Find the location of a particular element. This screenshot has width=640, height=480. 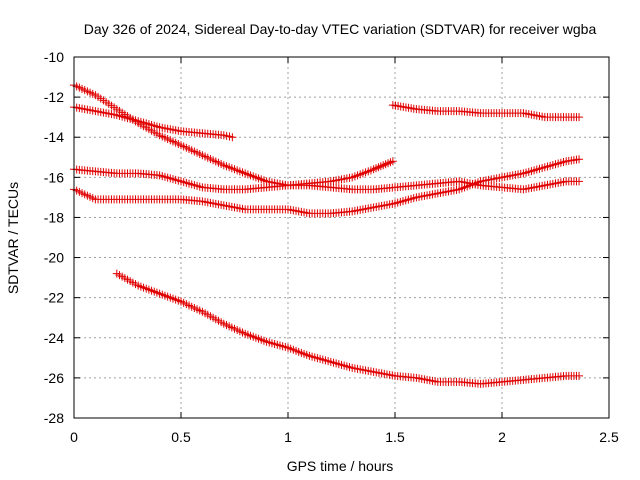

y-axis-label: SDTVAR / TECUs is located at coordinates (13, 238).